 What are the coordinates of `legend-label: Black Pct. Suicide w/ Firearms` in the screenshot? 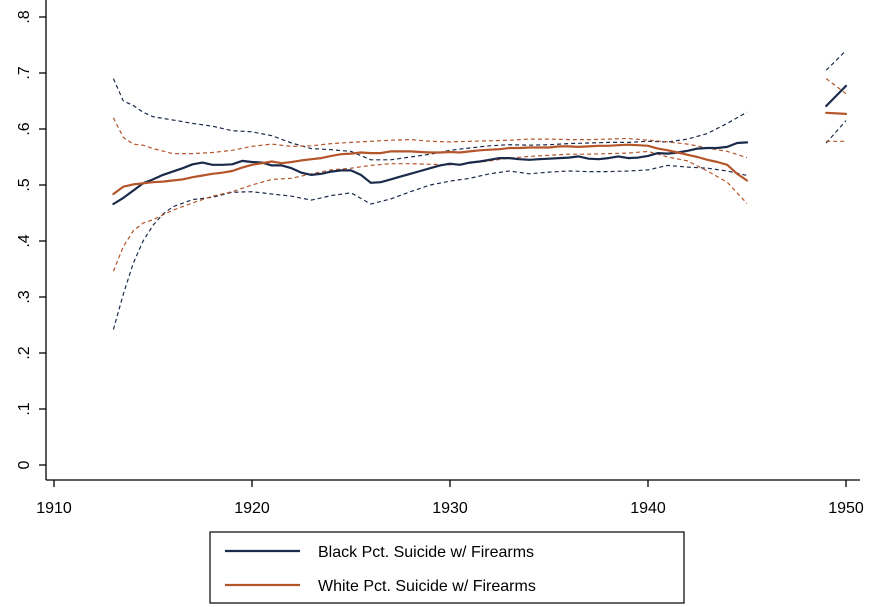 It's located at (426, 552).